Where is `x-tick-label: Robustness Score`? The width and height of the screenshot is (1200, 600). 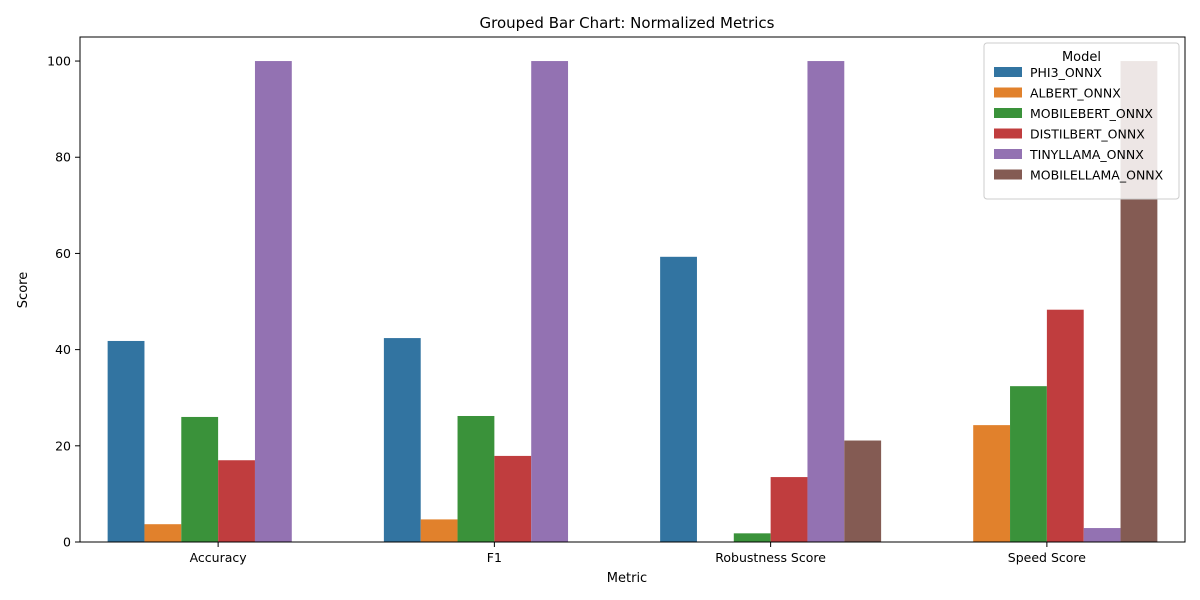
x-tick-label: Robustness Score is located at coordinates (770, 557).